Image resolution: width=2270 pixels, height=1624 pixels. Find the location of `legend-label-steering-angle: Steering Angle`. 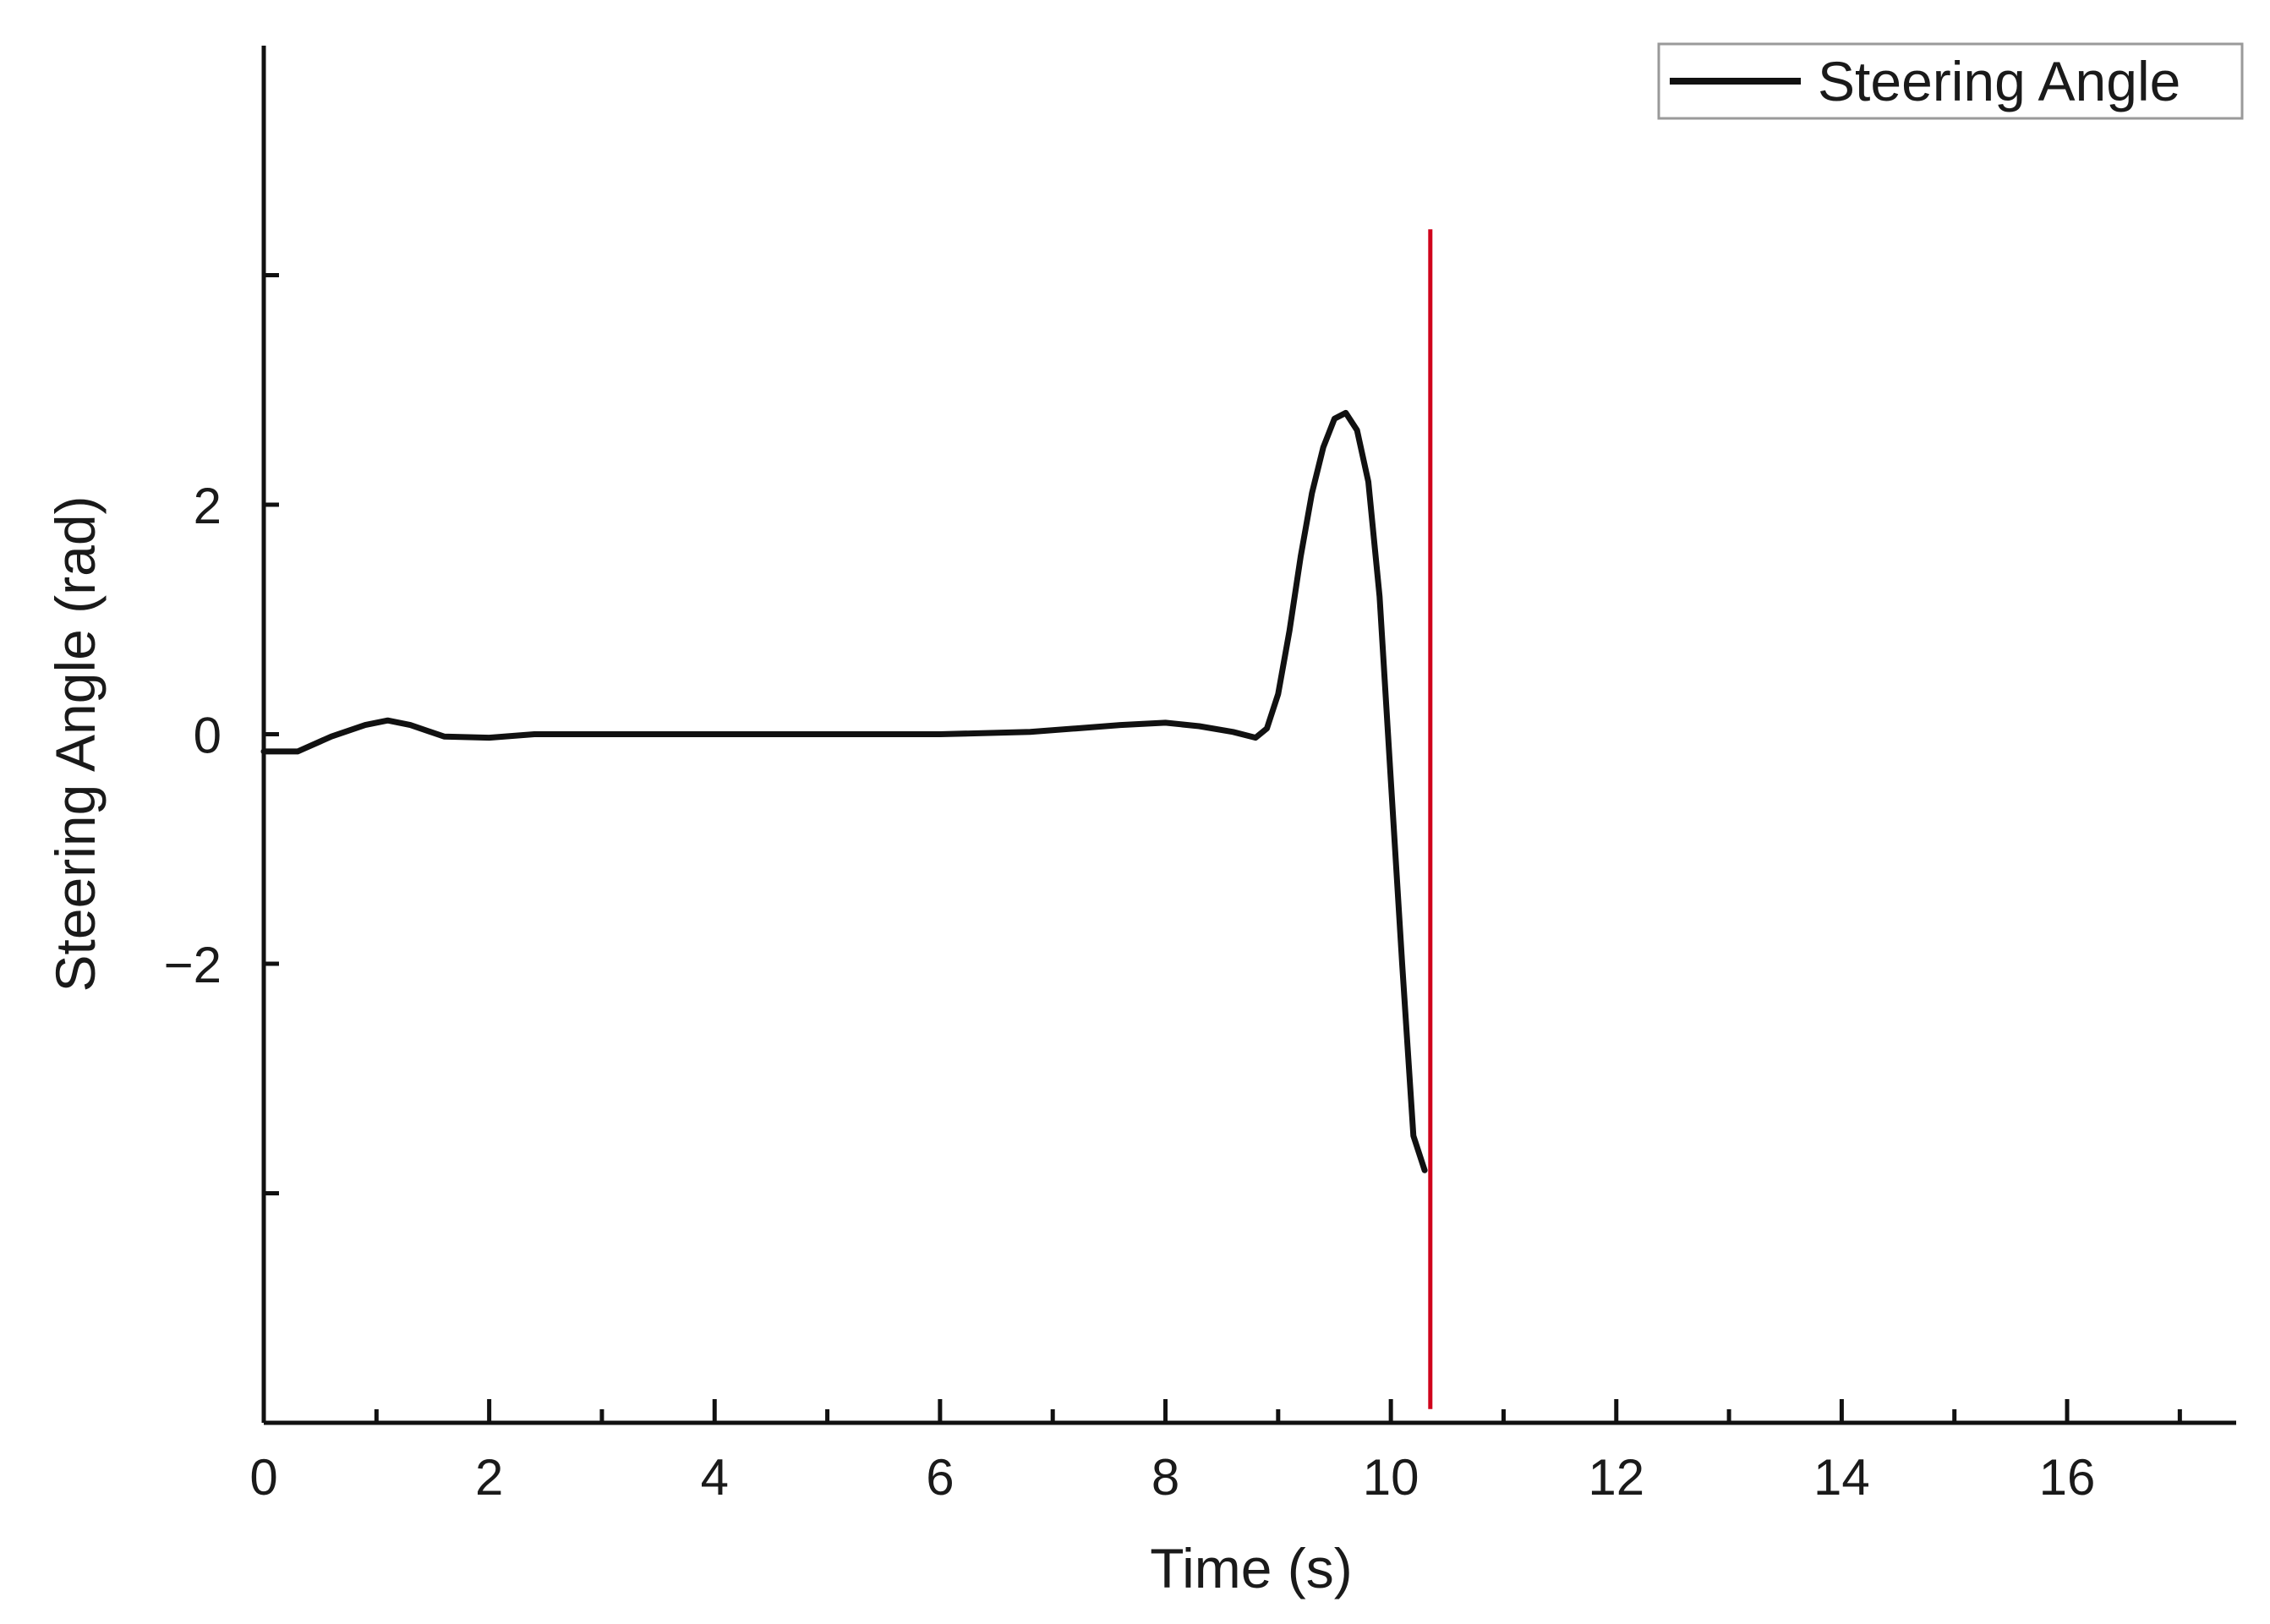

legend-label-steering-angle: Steering Angle is located at coordinates (1999, 81).